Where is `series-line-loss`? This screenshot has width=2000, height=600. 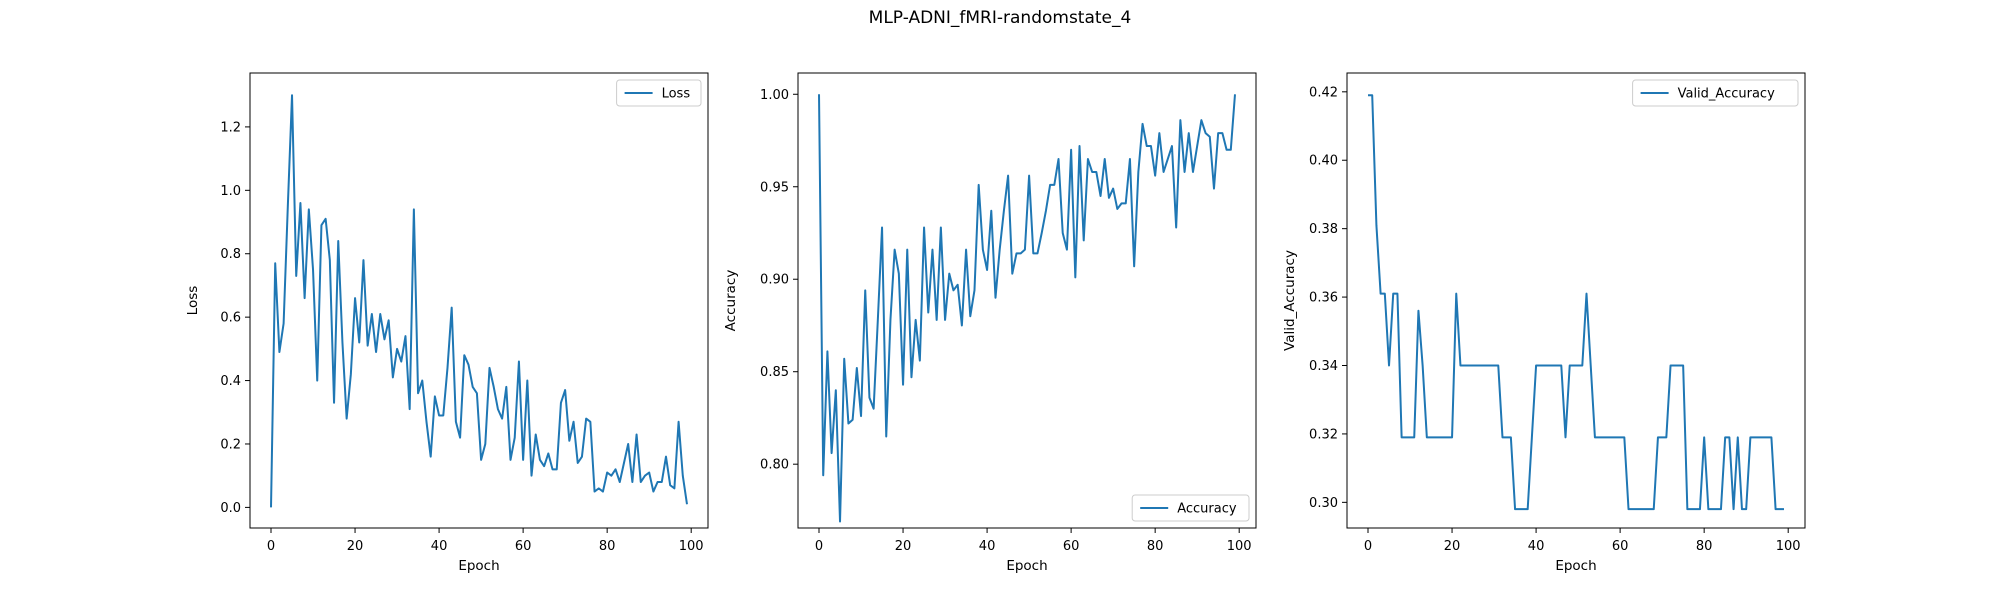
series-line-loss is located at coordinates (479, 301).